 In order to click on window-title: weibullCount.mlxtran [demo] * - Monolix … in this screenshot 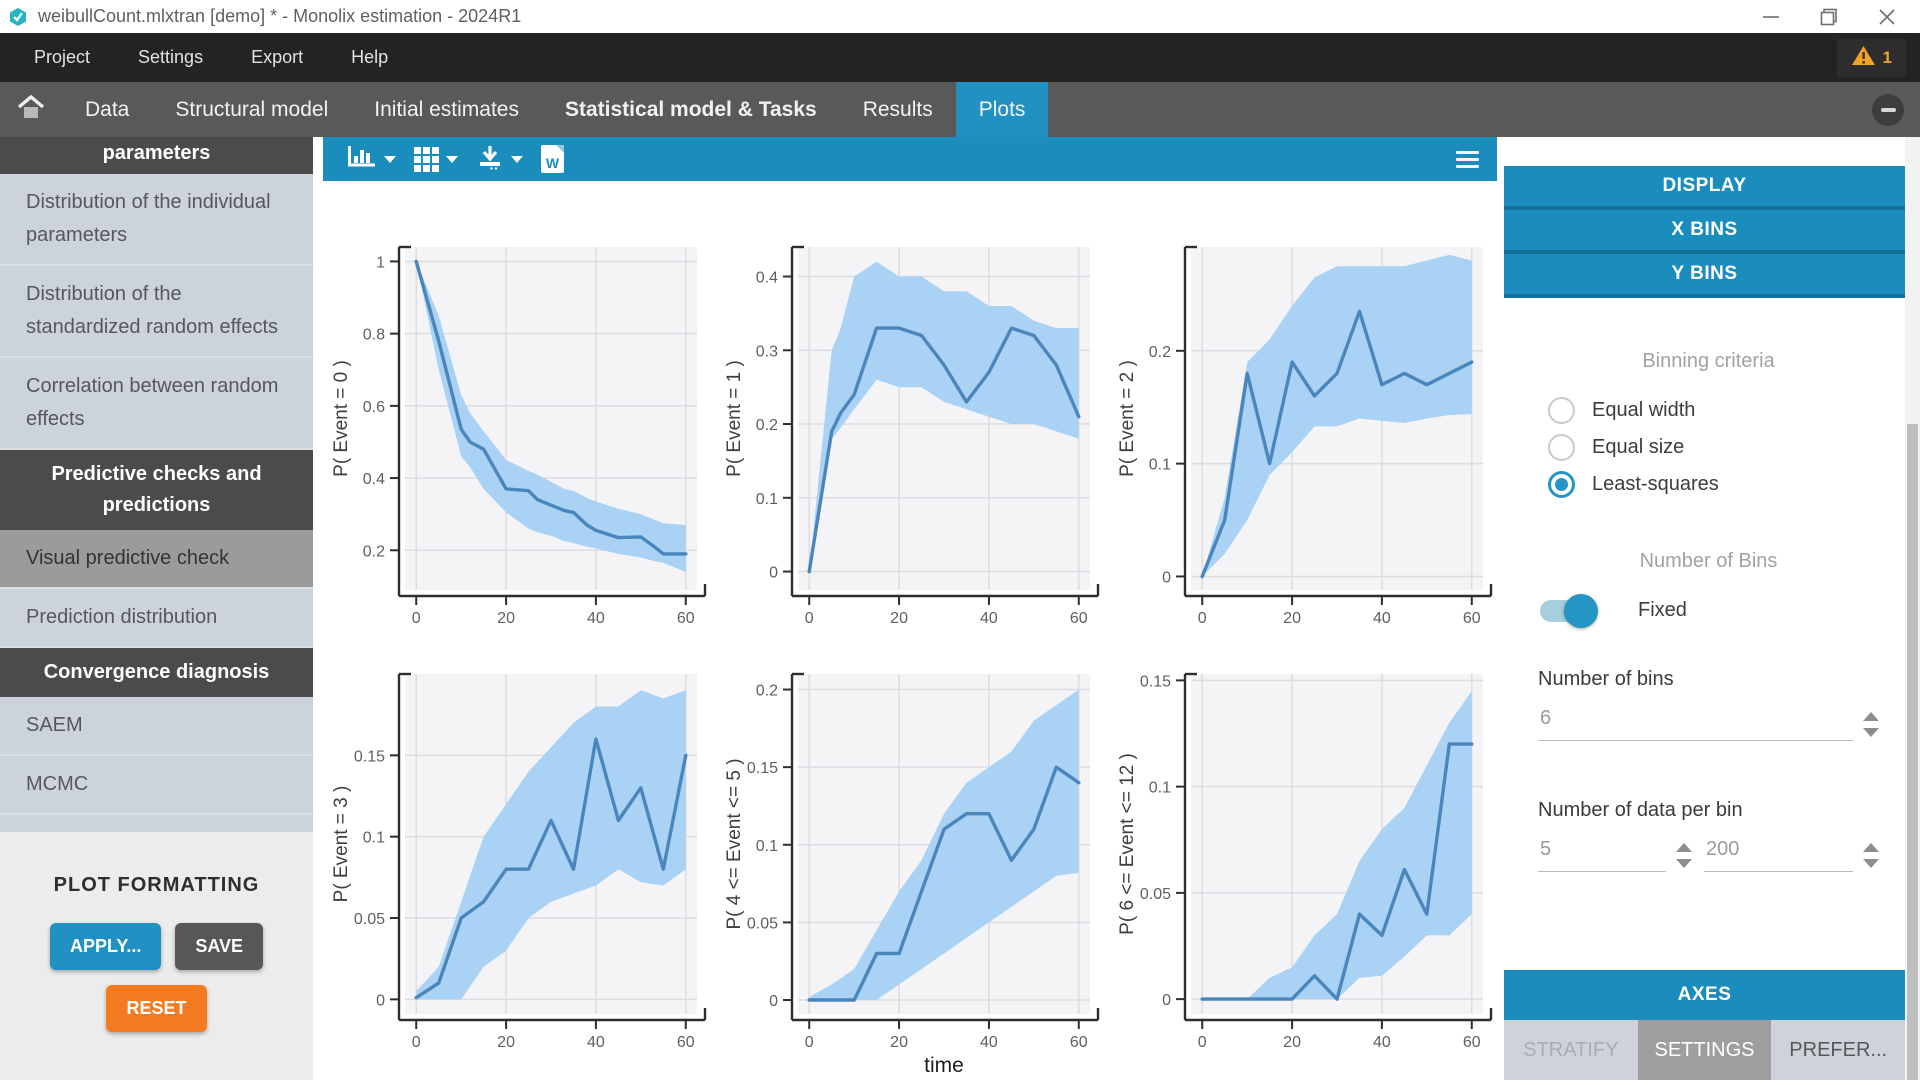, I will do `click(280, 16)`.